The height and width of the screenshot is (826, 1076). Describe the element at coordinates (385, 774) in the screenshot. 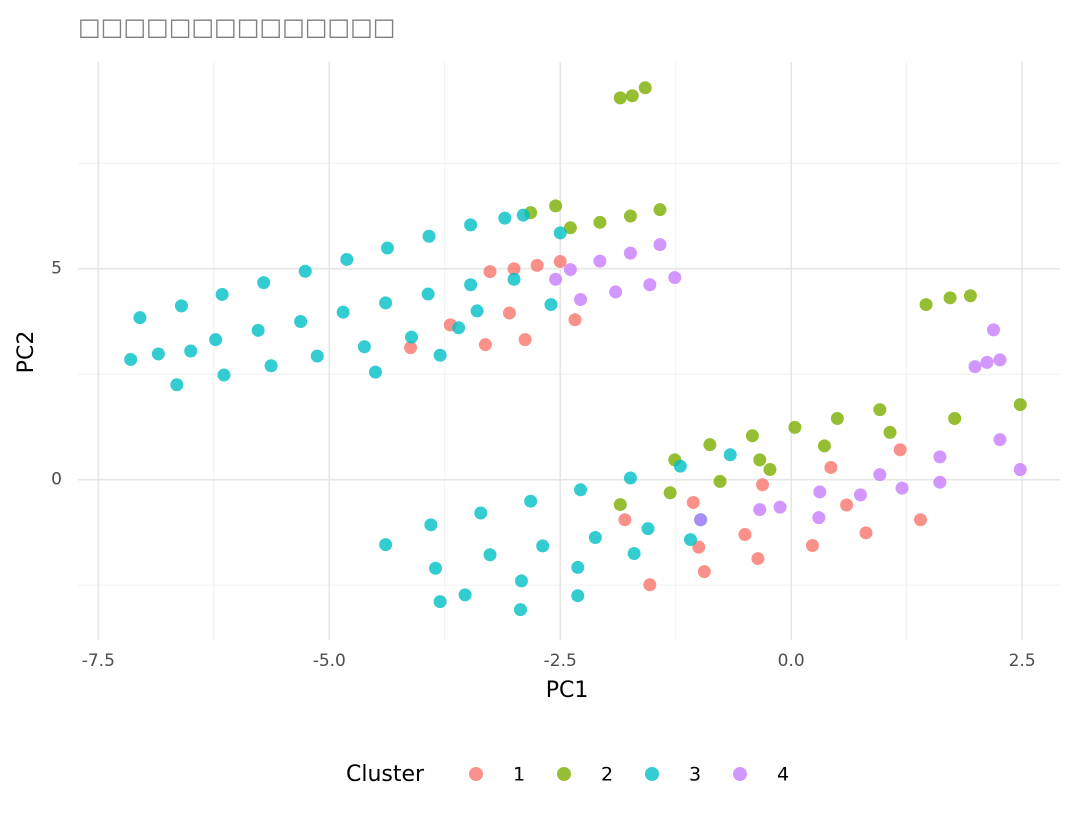

I see `legend-title: Cluster` at that location.